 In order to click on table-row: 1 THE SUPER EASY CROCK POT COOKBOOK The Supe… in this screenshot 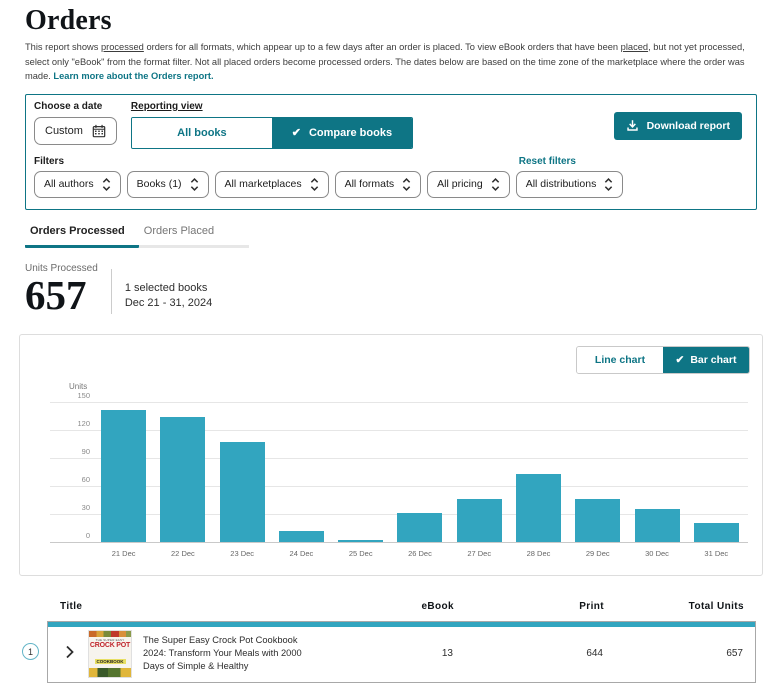, I will do `click(389, 651)`.